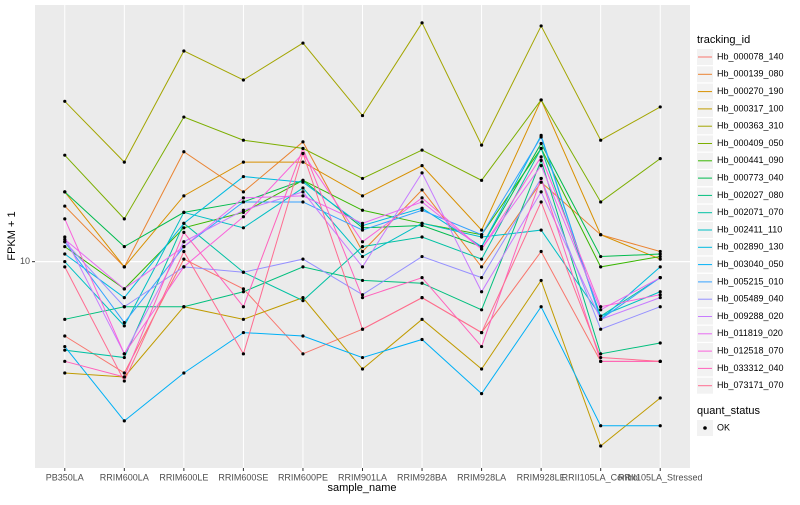 Image resolution: width=800 pixels, height=505 pixels. Describe the element at coordinates (750, 74) in the screenshot. I see `legend-label: Hb_000139_080` at that location.